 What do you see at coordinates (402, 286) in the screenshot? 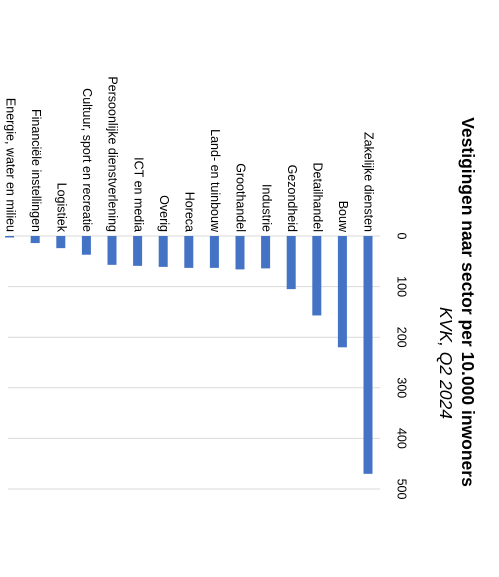
I see `tick-label: 100` at bounding box center [402, 286].